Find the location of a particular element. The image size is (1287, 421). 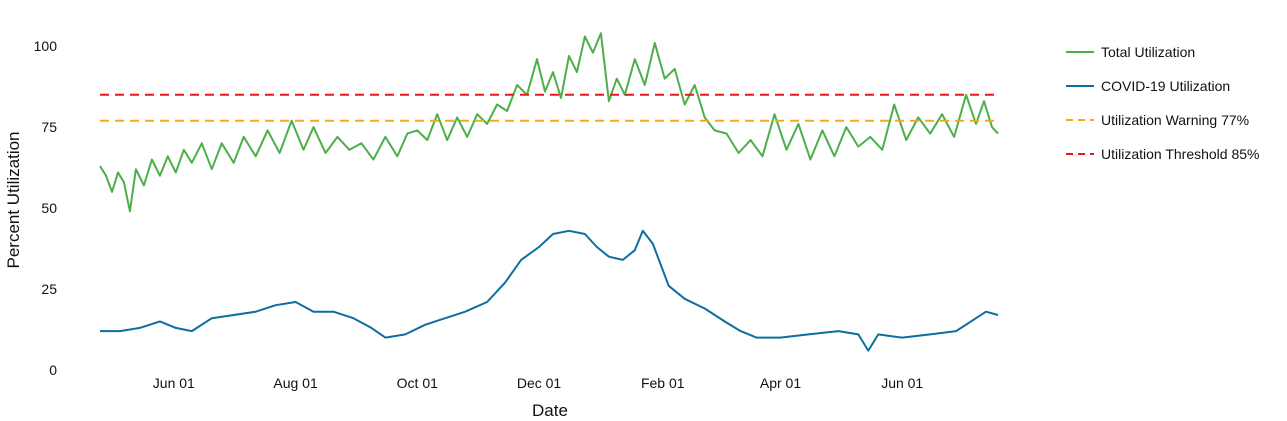

legend-item-covid-19-utilization: COVID-19 Utilization is located at coordinates (1148, 86).